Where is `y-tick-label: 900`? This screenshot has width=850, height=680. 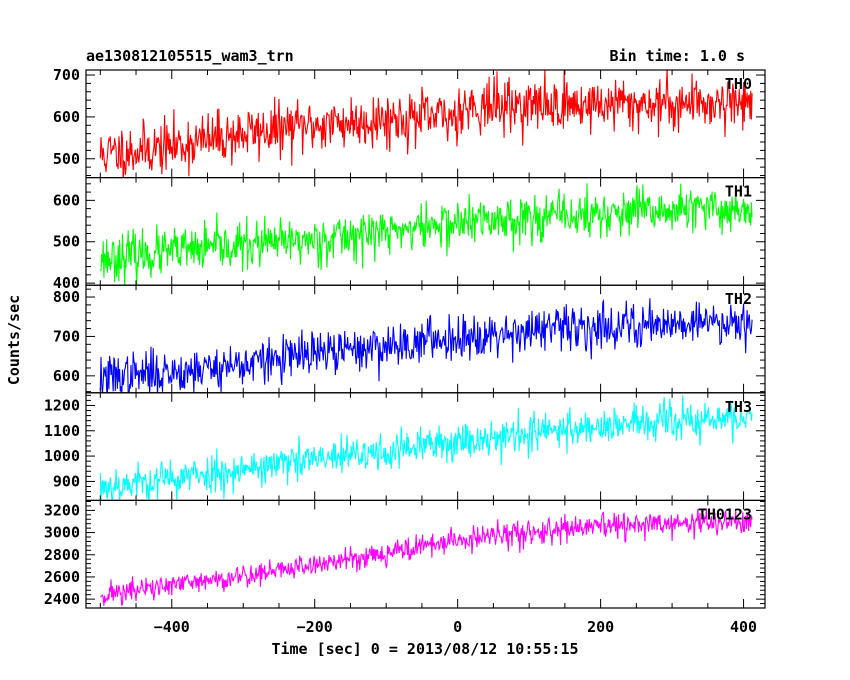 y-tick-label: 900 is located at coordinates (66, 481).